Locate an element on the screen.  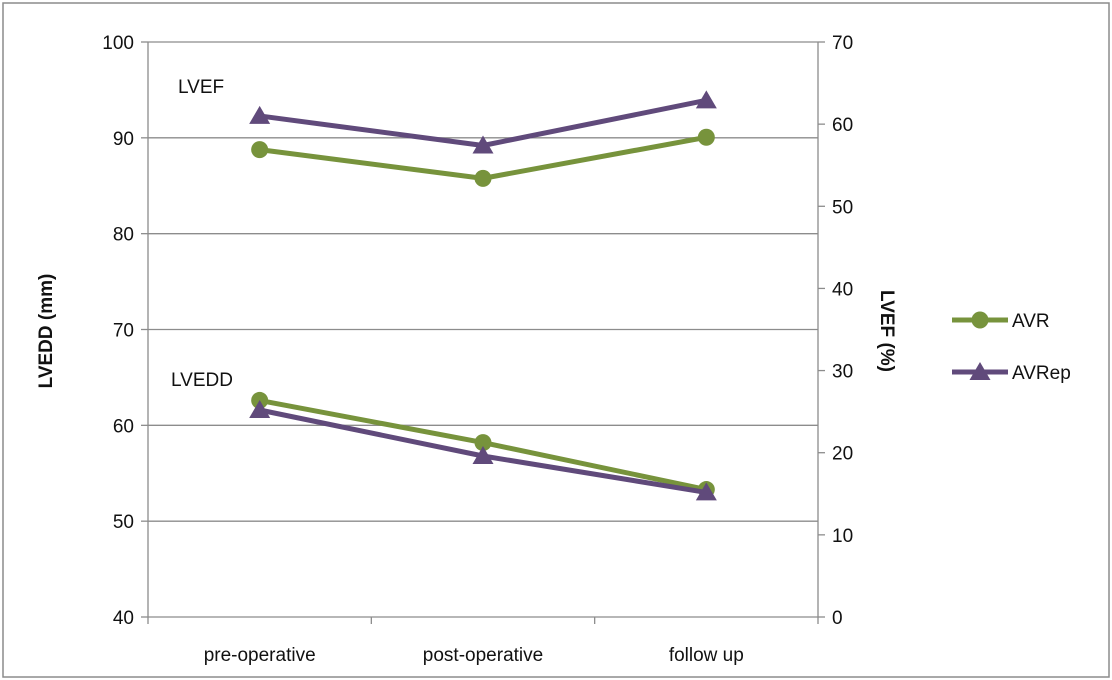
right-tick-label: 60 is located at coordinates (842, 125).